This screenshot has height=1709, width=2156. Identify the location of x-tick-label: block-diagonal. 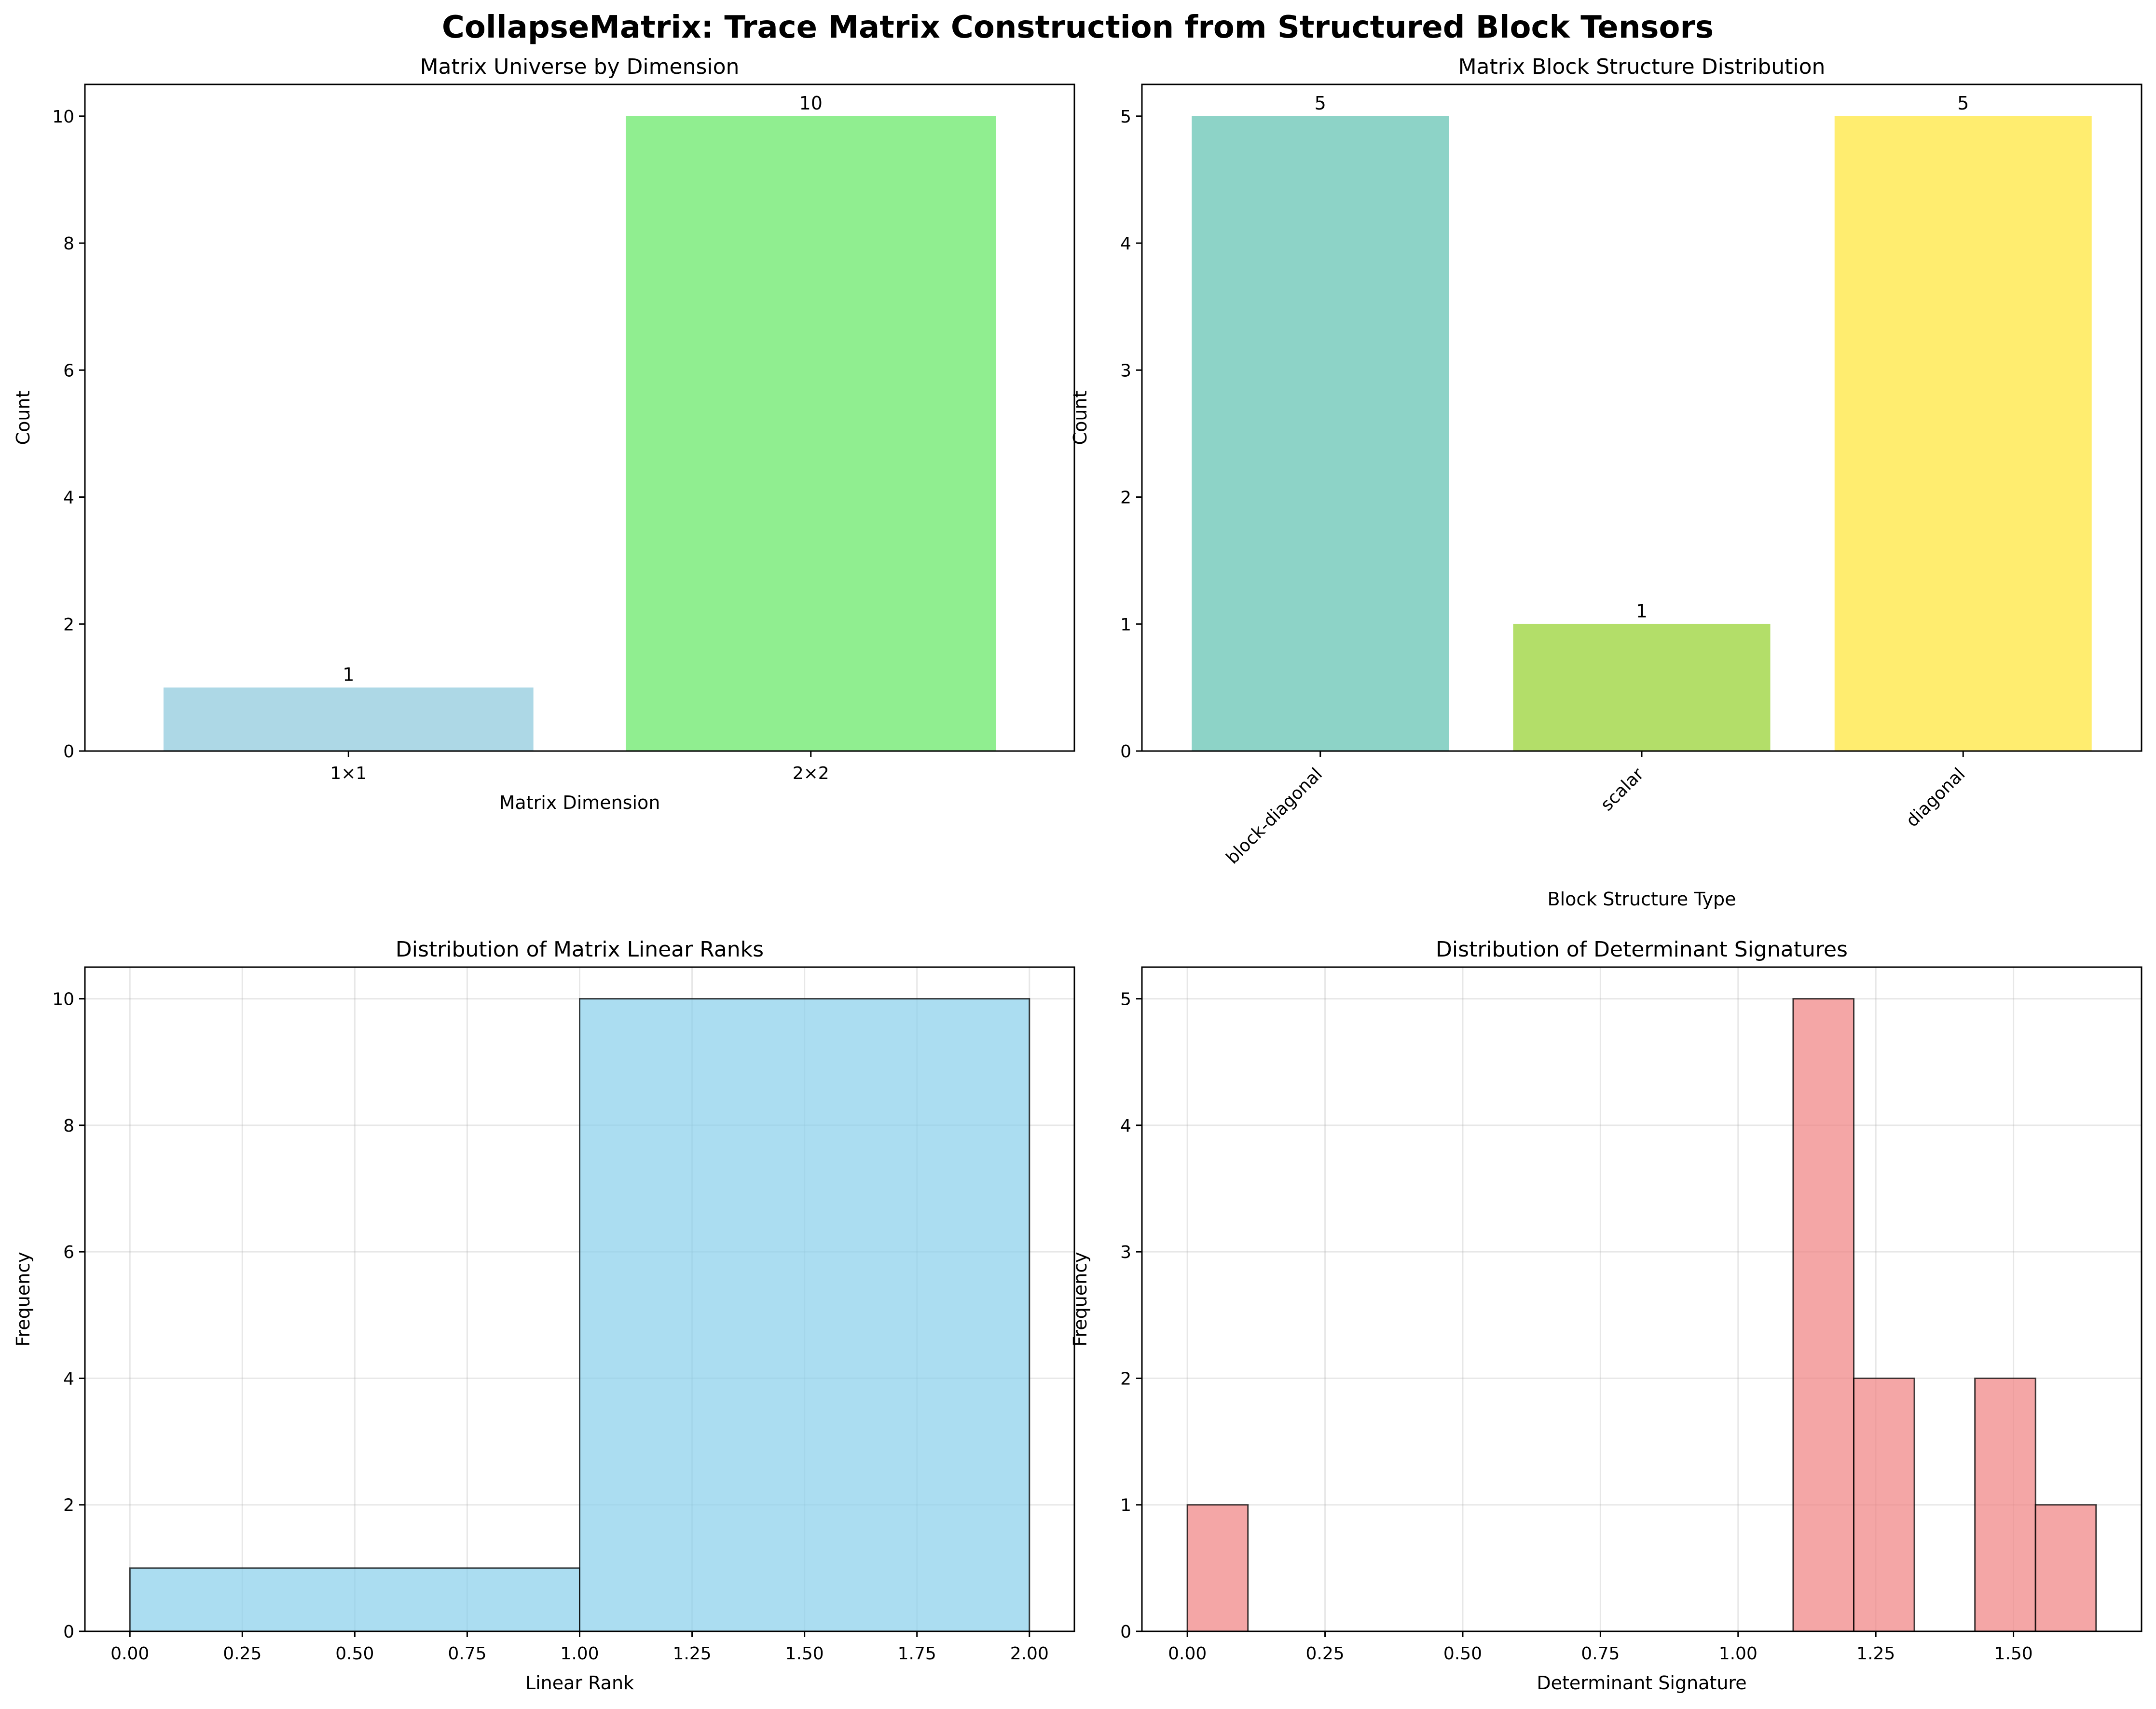
(1274, 816).